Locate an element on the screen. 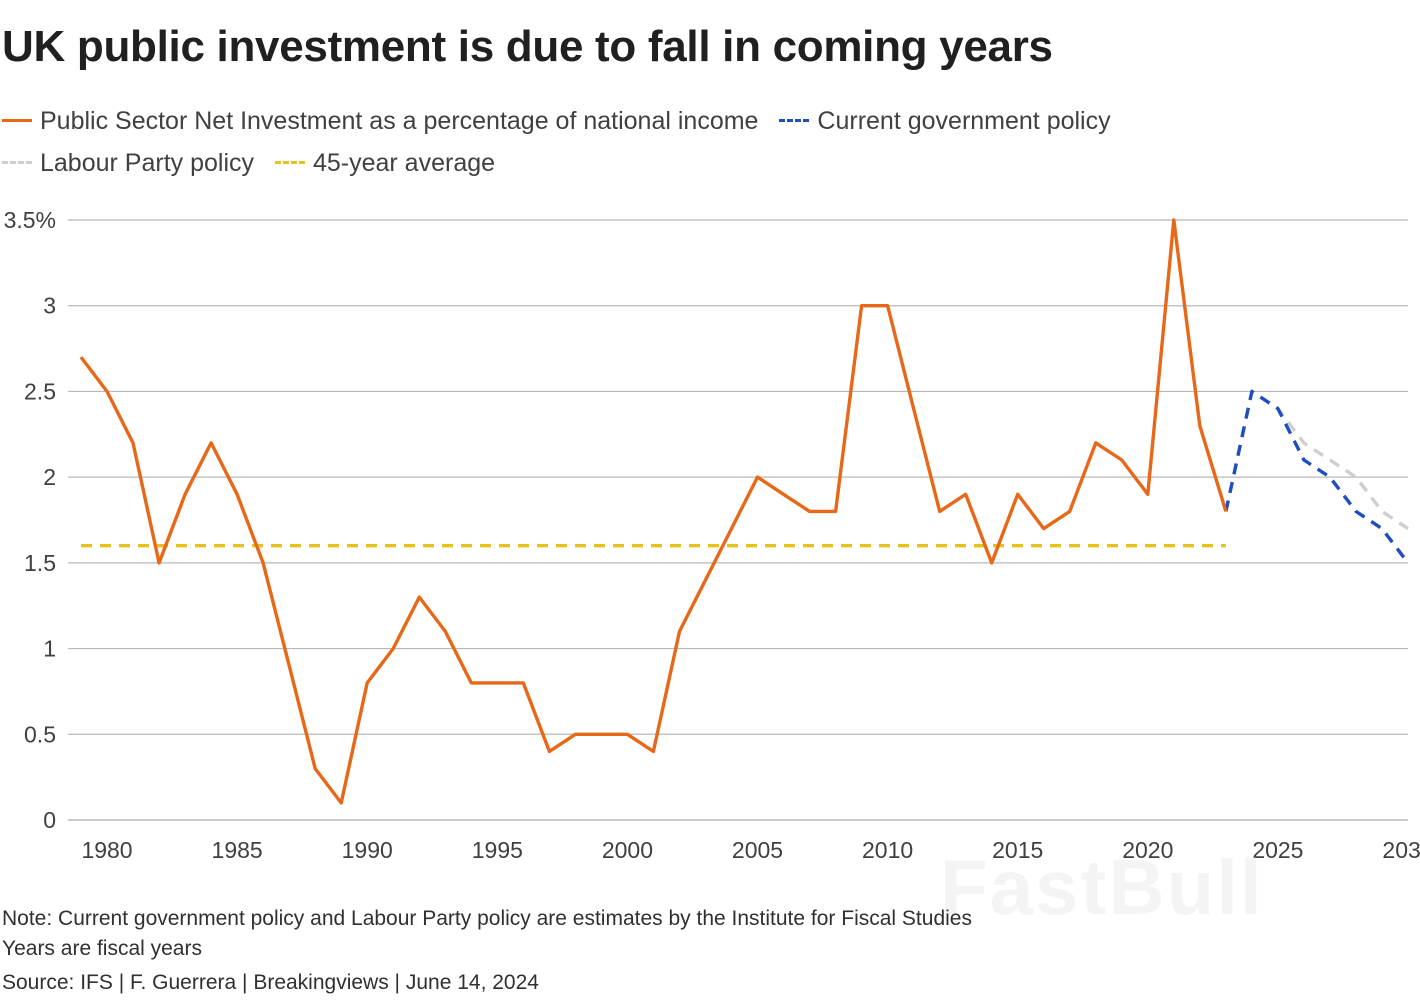 Image resolution: width=1420 pixels, height=1006 pixels. legend-item-labour: Labour Party policy is located at coordinates (128, 163).